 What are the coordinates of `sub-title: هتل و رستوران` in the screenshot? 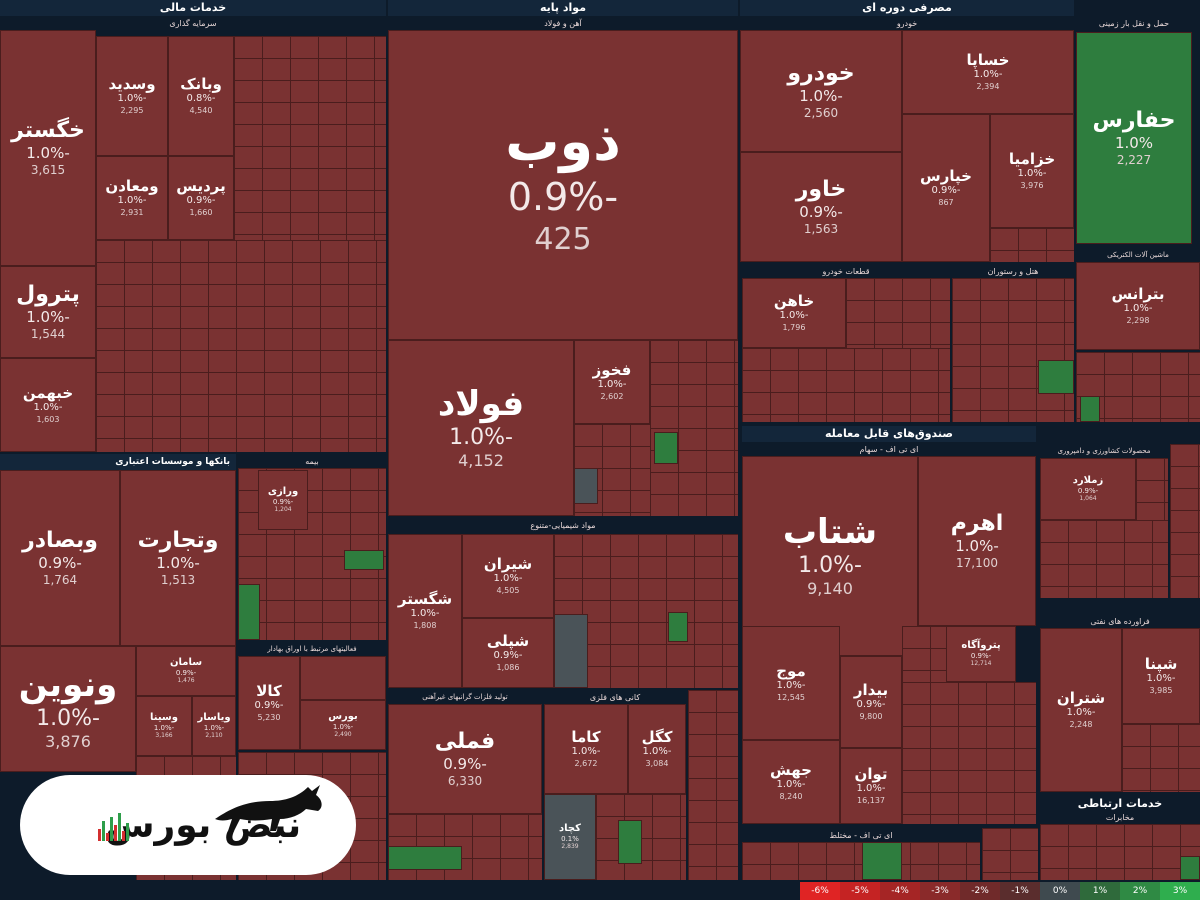 It's located at (1013, 271).